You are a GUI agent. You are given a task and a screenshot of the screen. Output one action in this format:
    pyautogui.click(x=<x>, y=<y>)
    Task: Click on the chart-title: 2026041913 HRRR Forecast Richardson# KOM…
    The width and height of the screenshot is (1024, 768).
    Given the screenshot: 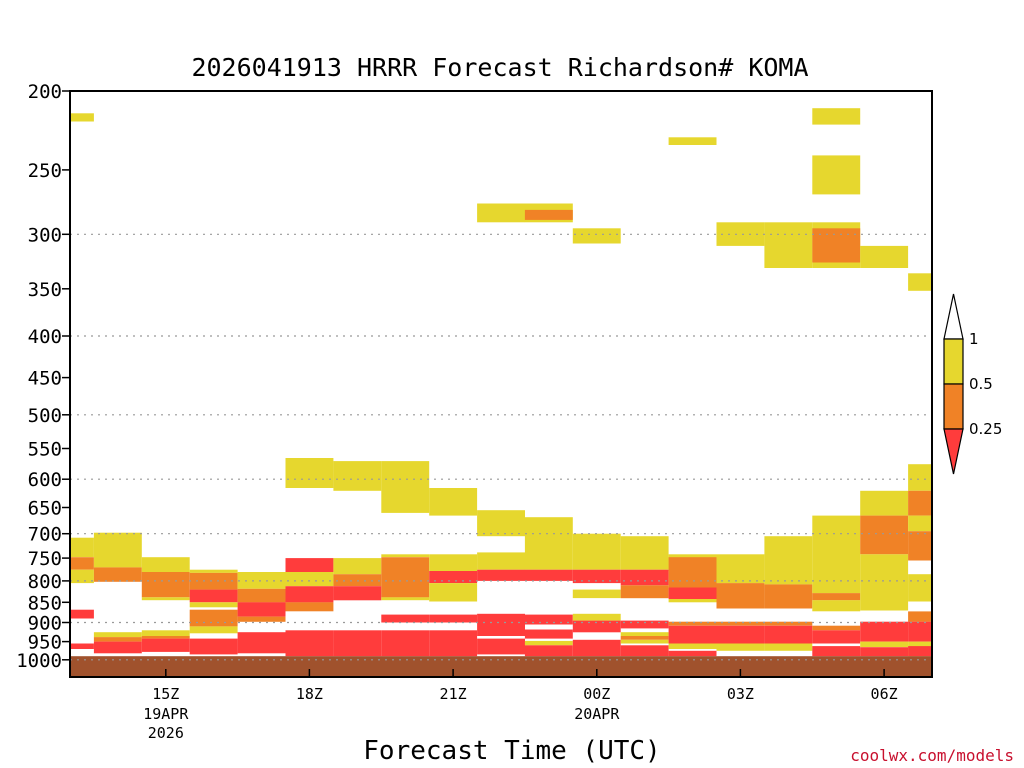 What is the action you would take?
    pyautogui.click(x=499, y=67)
    